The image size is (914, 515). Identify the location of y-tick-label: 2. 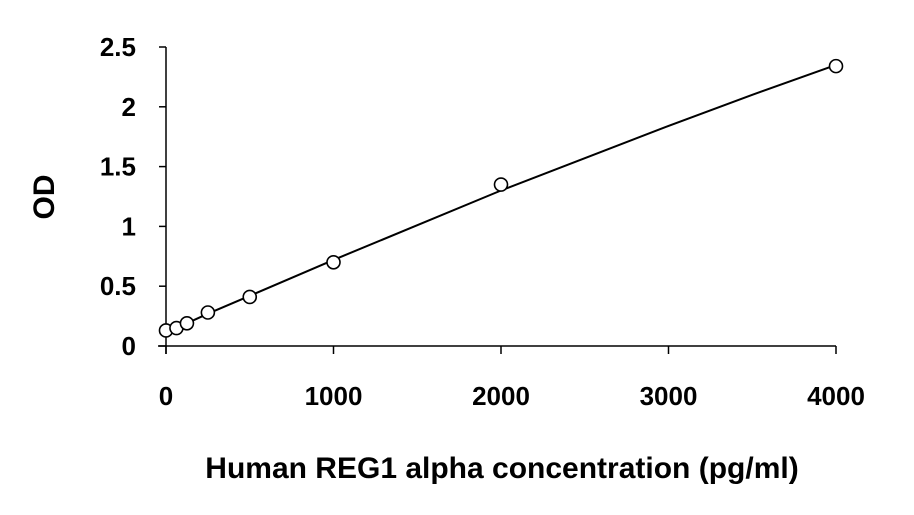
(129, 107).